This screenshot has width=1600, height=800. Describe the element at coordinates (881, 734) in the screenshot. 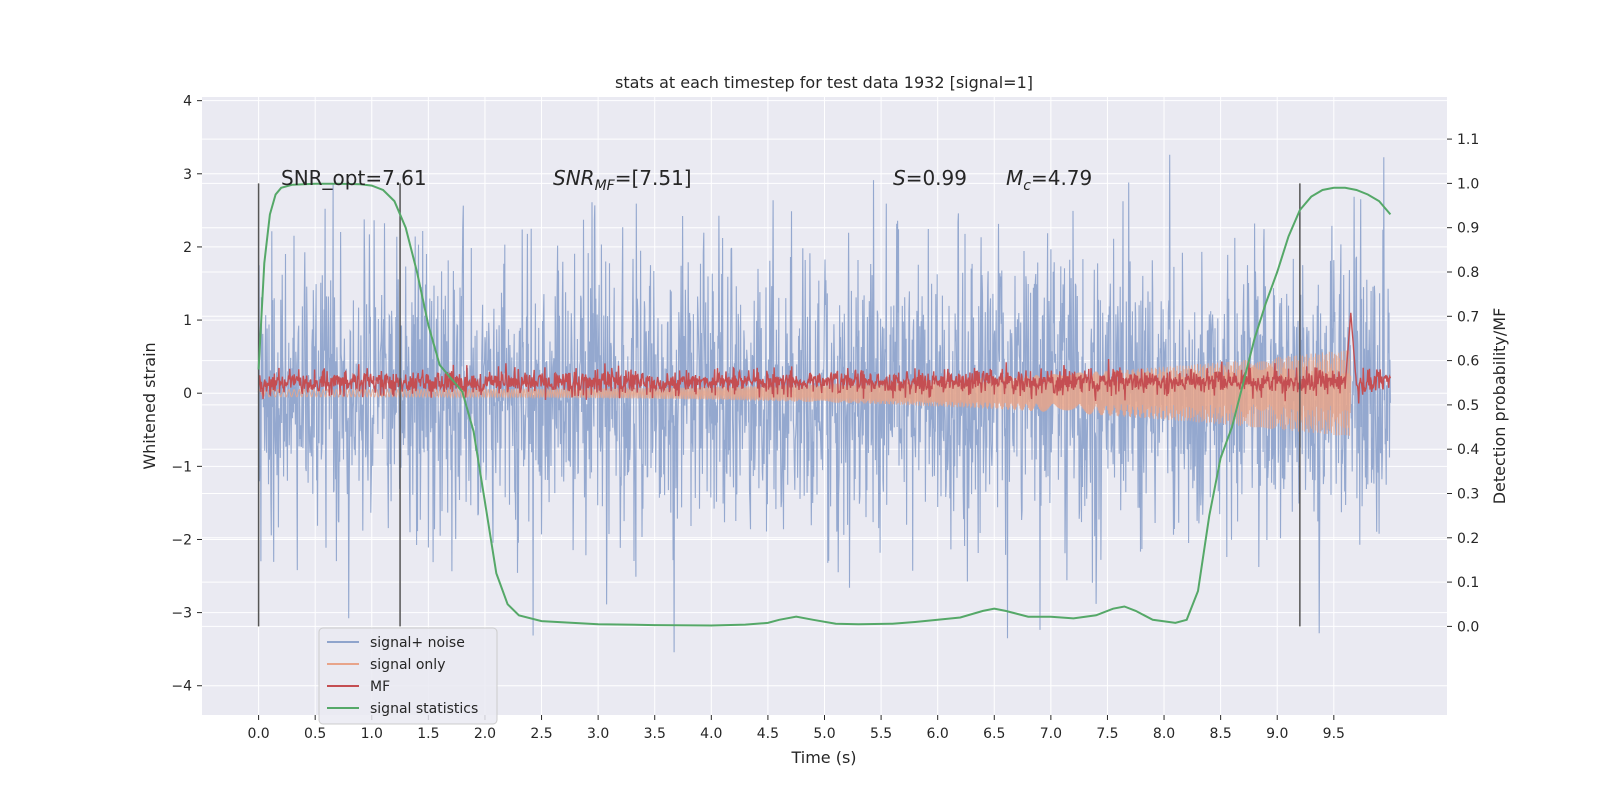

I see `x-tick-label: 5.5` at that location.